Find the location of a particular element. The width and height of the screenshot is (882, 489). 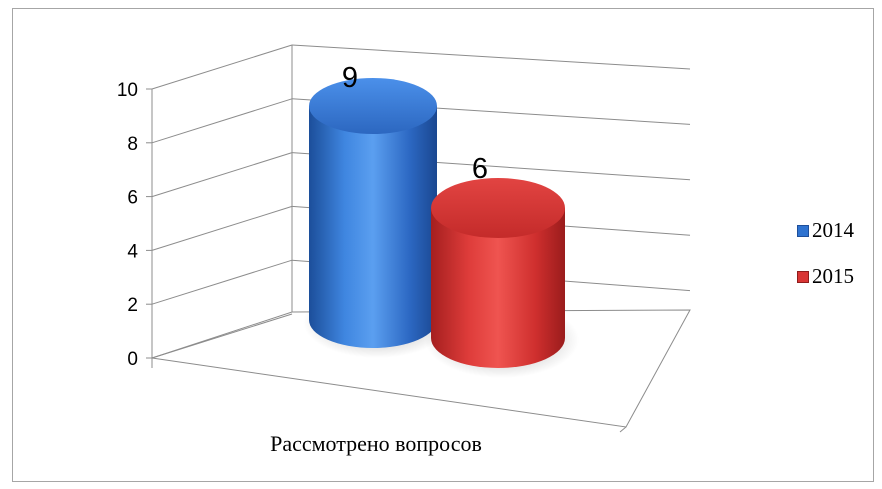

legend-item-2014: 2014 is located at coordinates (836, 230).